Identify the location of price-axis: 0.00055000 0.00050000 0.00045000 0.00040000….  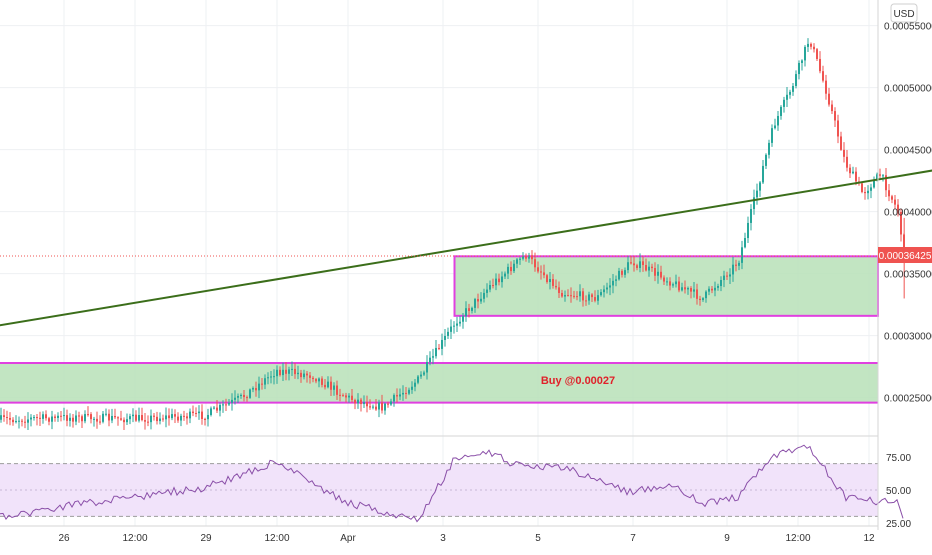
(908, 213).